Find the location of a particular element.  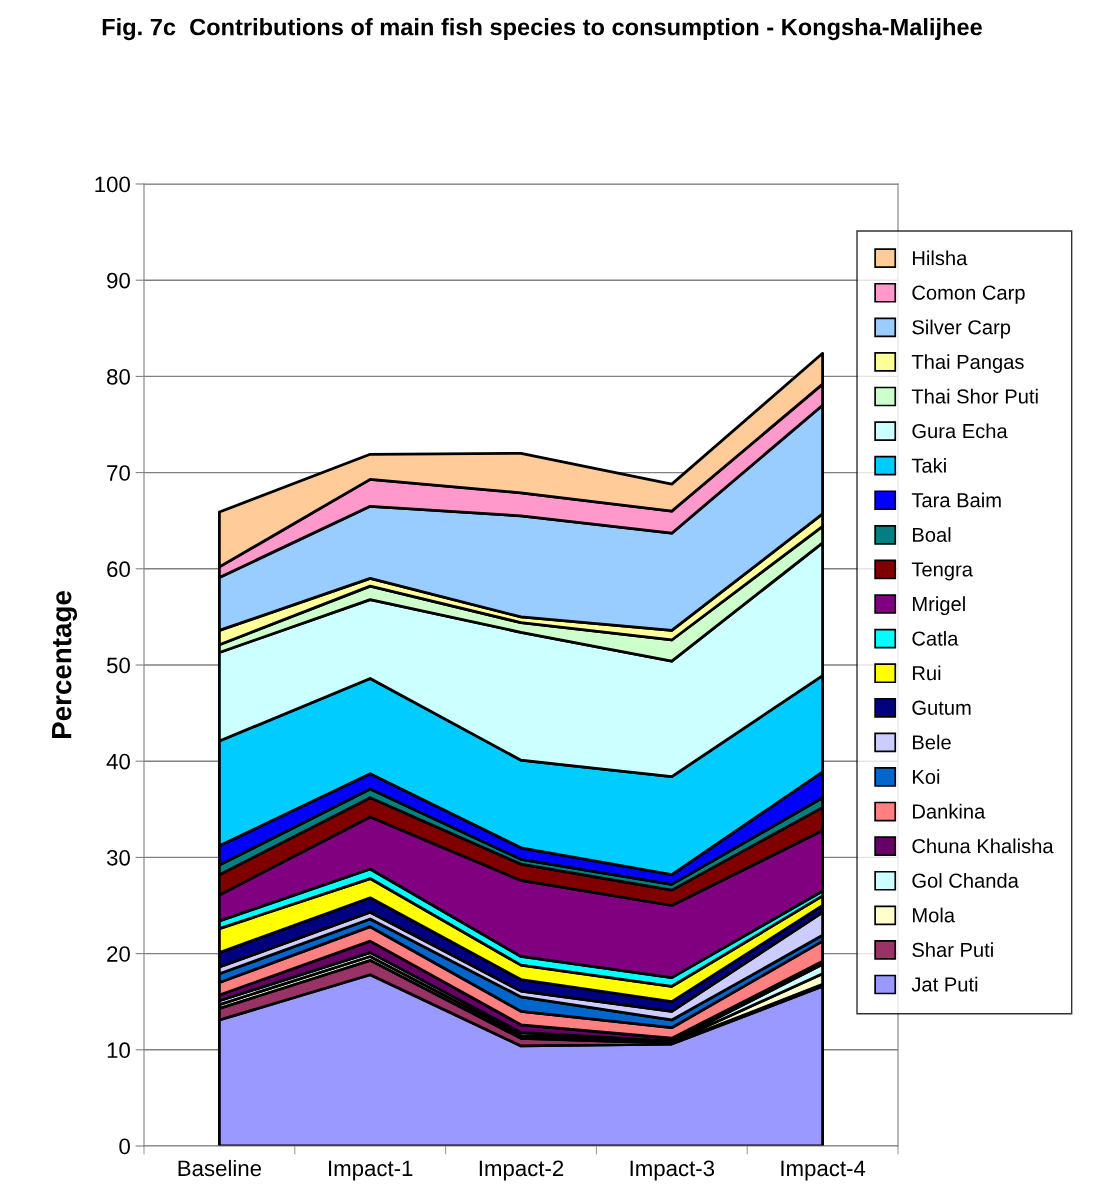

legend-label: Gol Chanda is located at coordinates (965, 880).